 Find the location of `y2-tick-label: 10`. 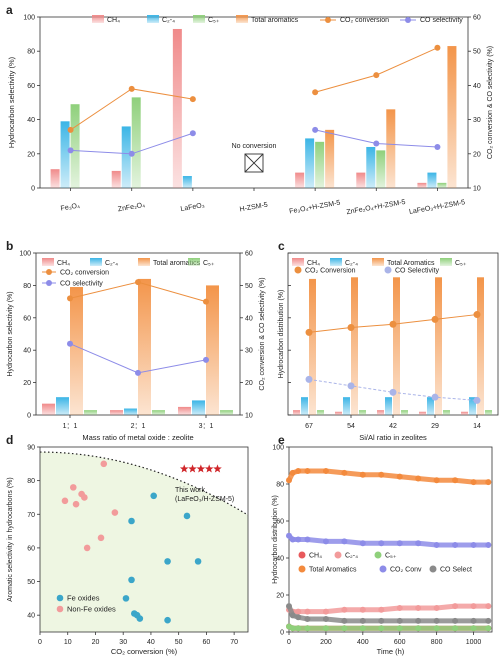

y2-tick-label: 10 is located at coordinates (249, 416).